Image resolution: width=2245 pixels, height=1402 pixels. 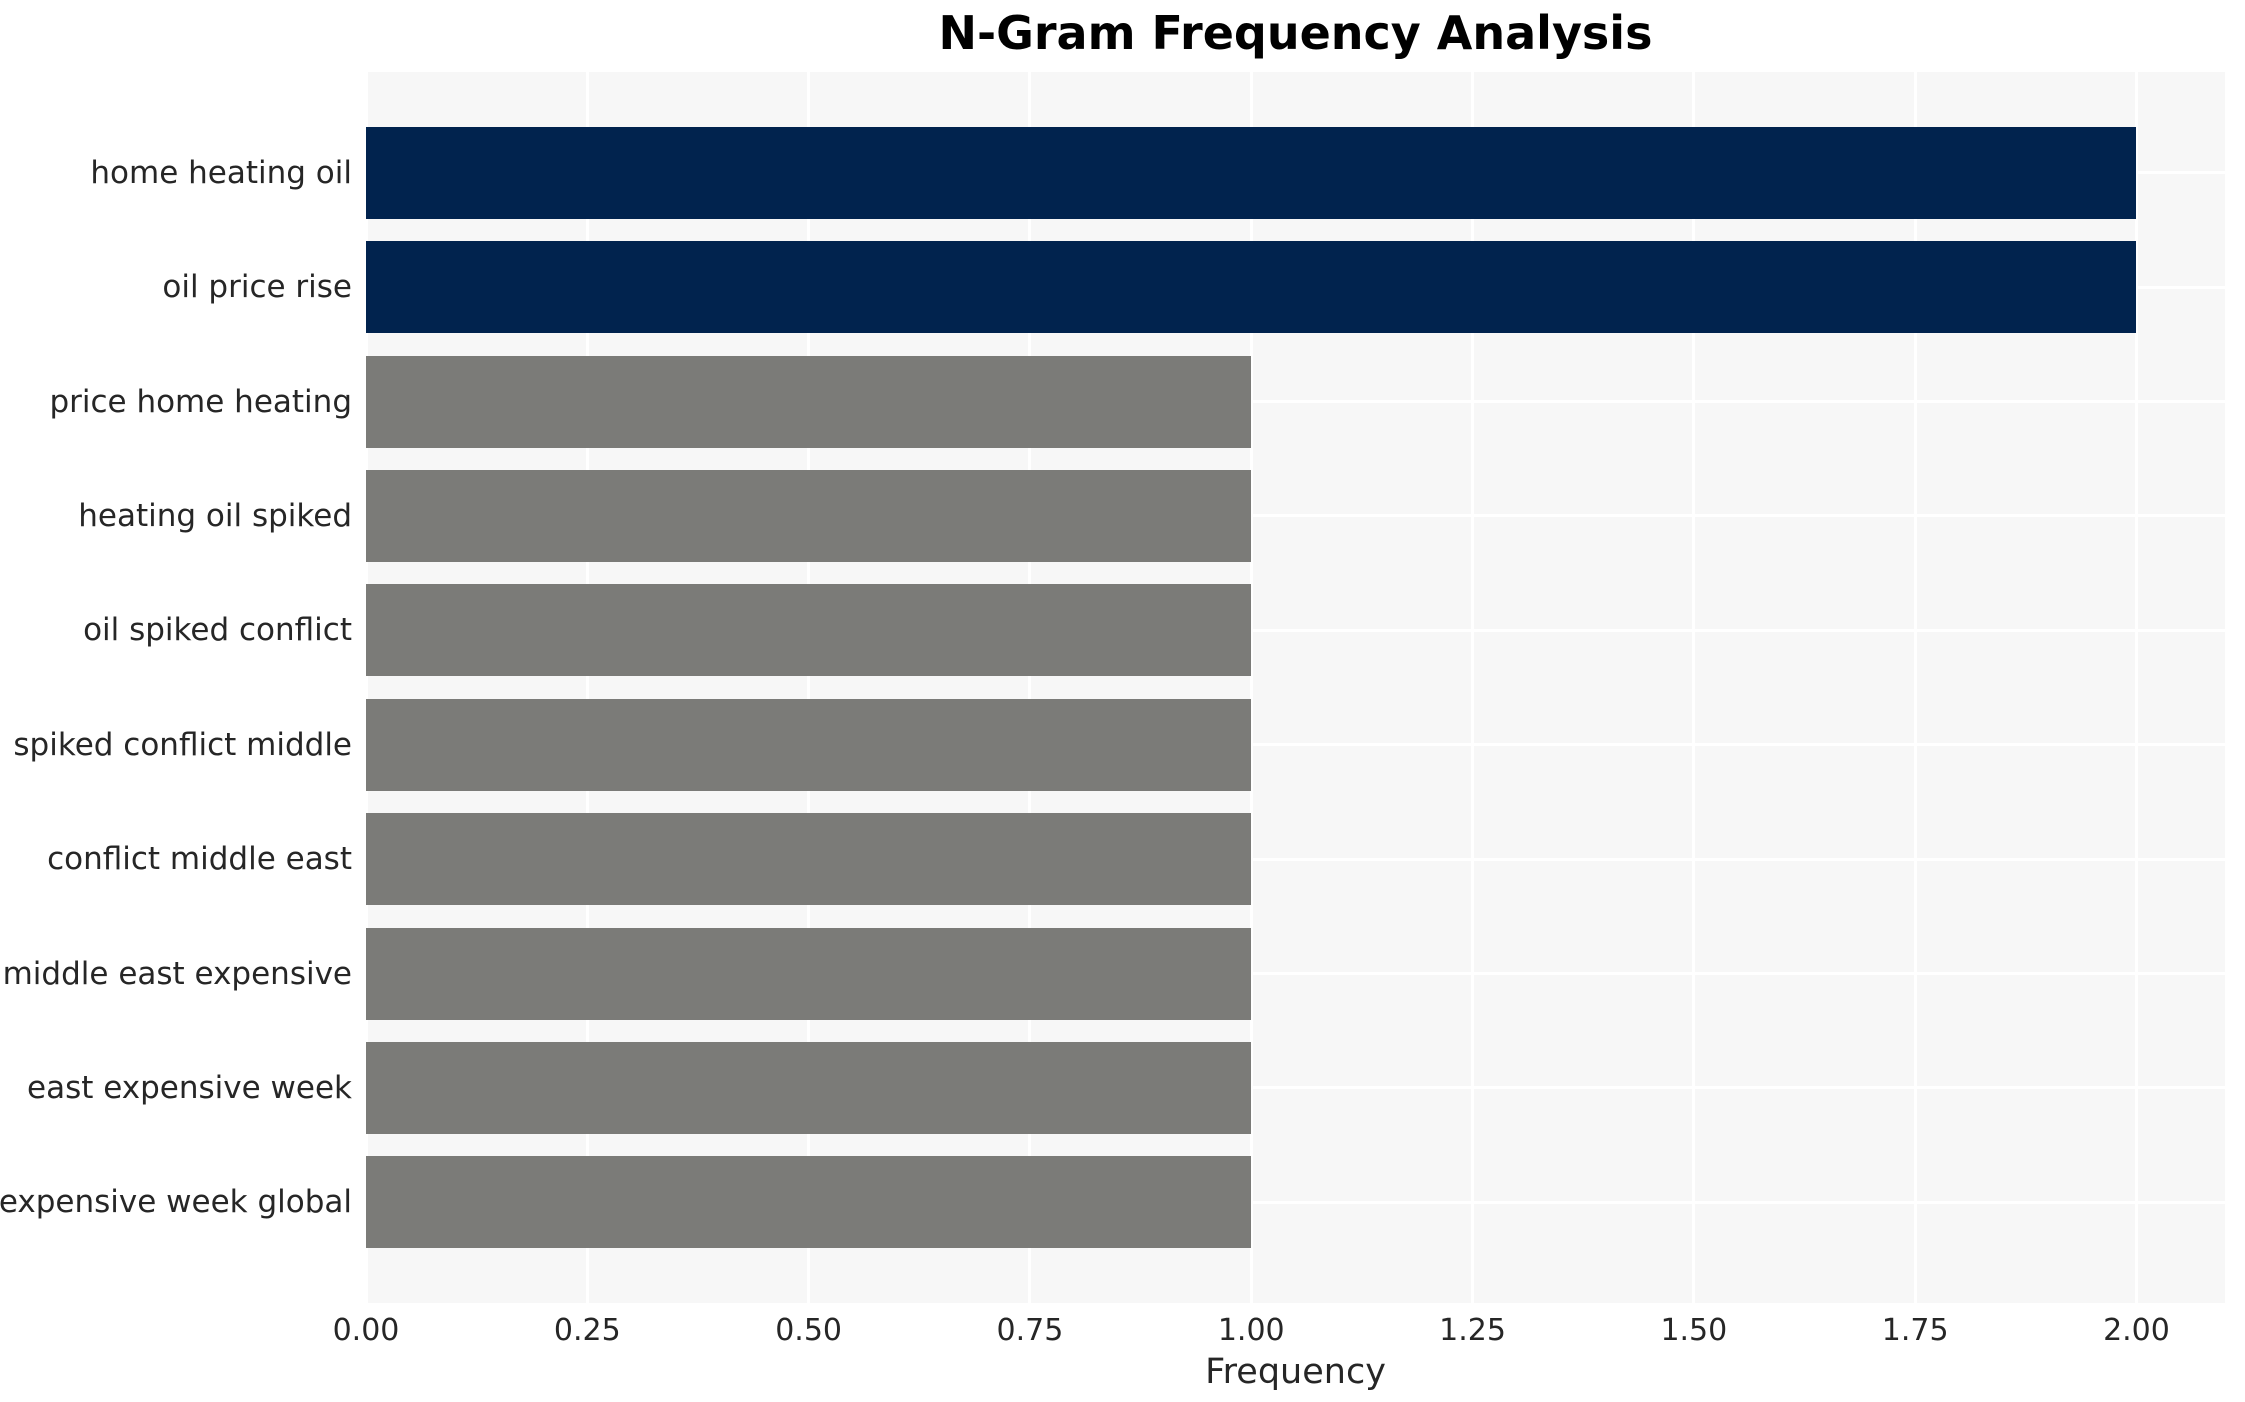 What do you see at coordinates (808, 1330) in the screenshot?
I see `x-tick-label: 0.50` at bounding box center [808, 1330].